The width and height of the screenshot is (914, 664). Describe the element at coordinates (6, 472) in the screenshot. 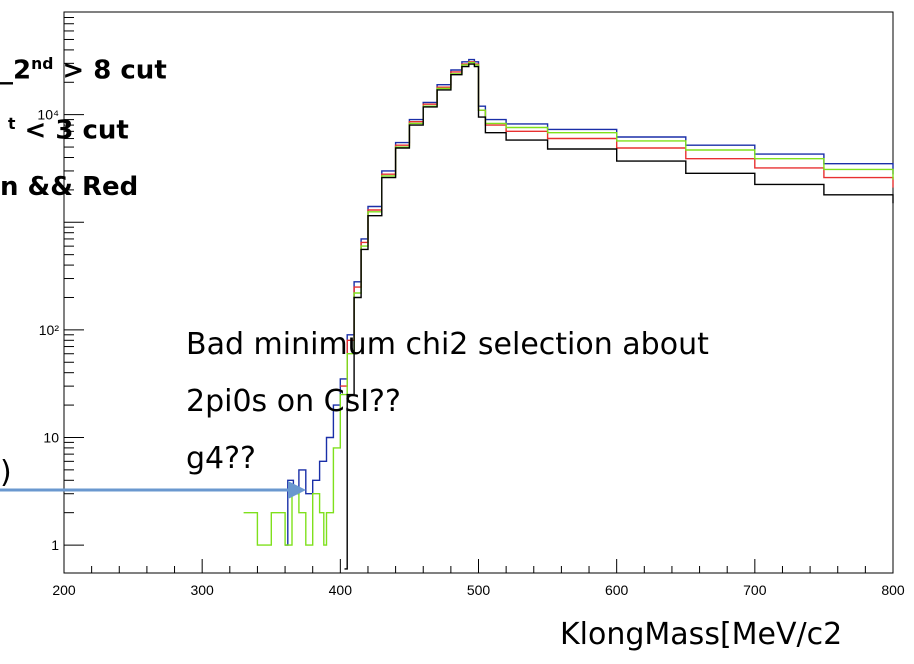

I see `left-paren: )` at that location.